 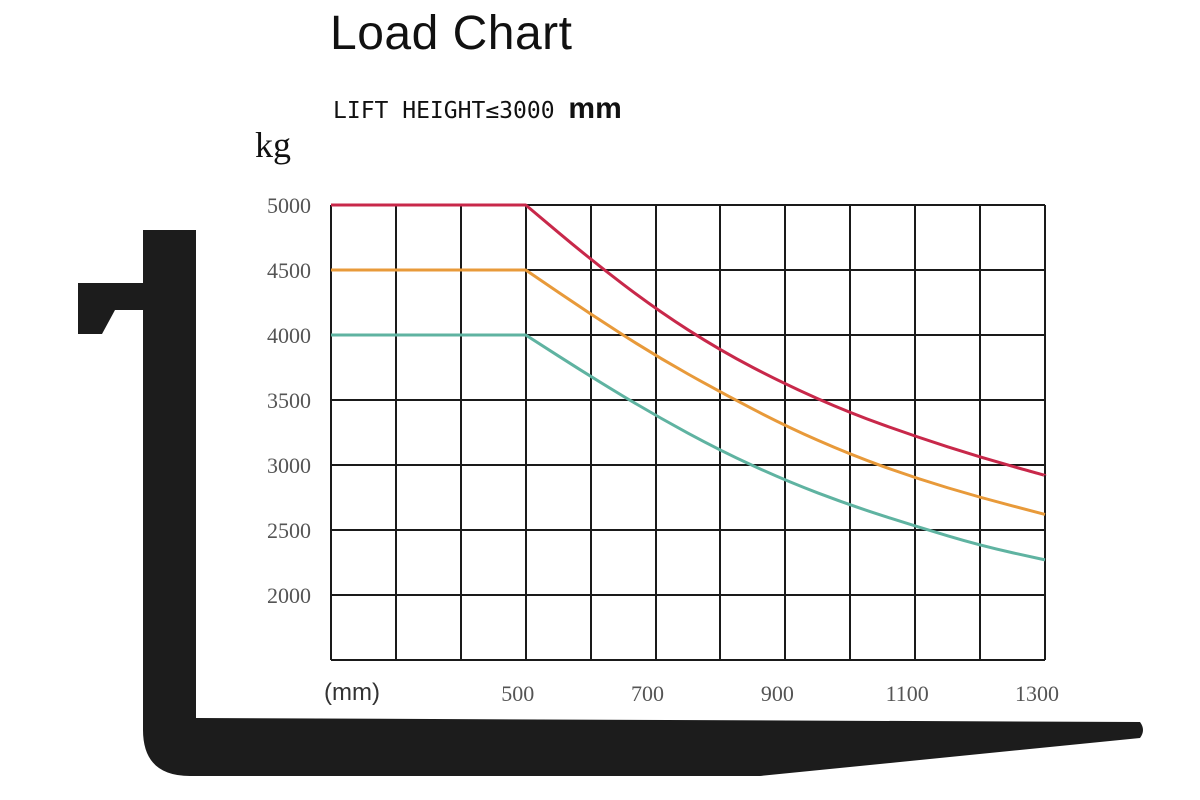 I want to click on y-tick-label: 5000, so click(x=289, y=205).